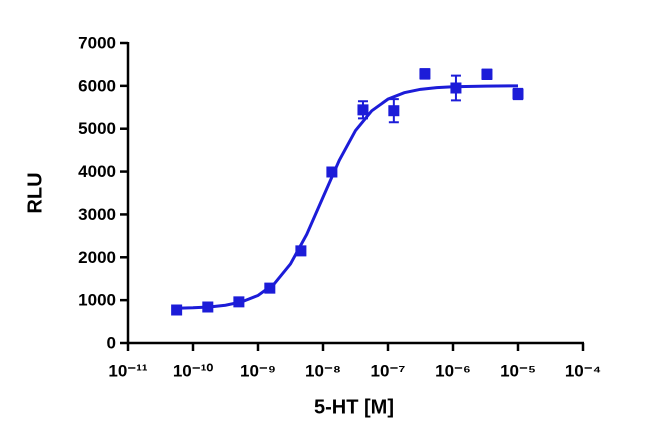  Describe the element at coordinates (97, 257) in the screenshot. I see `y-tick-label: 2000` at that location.